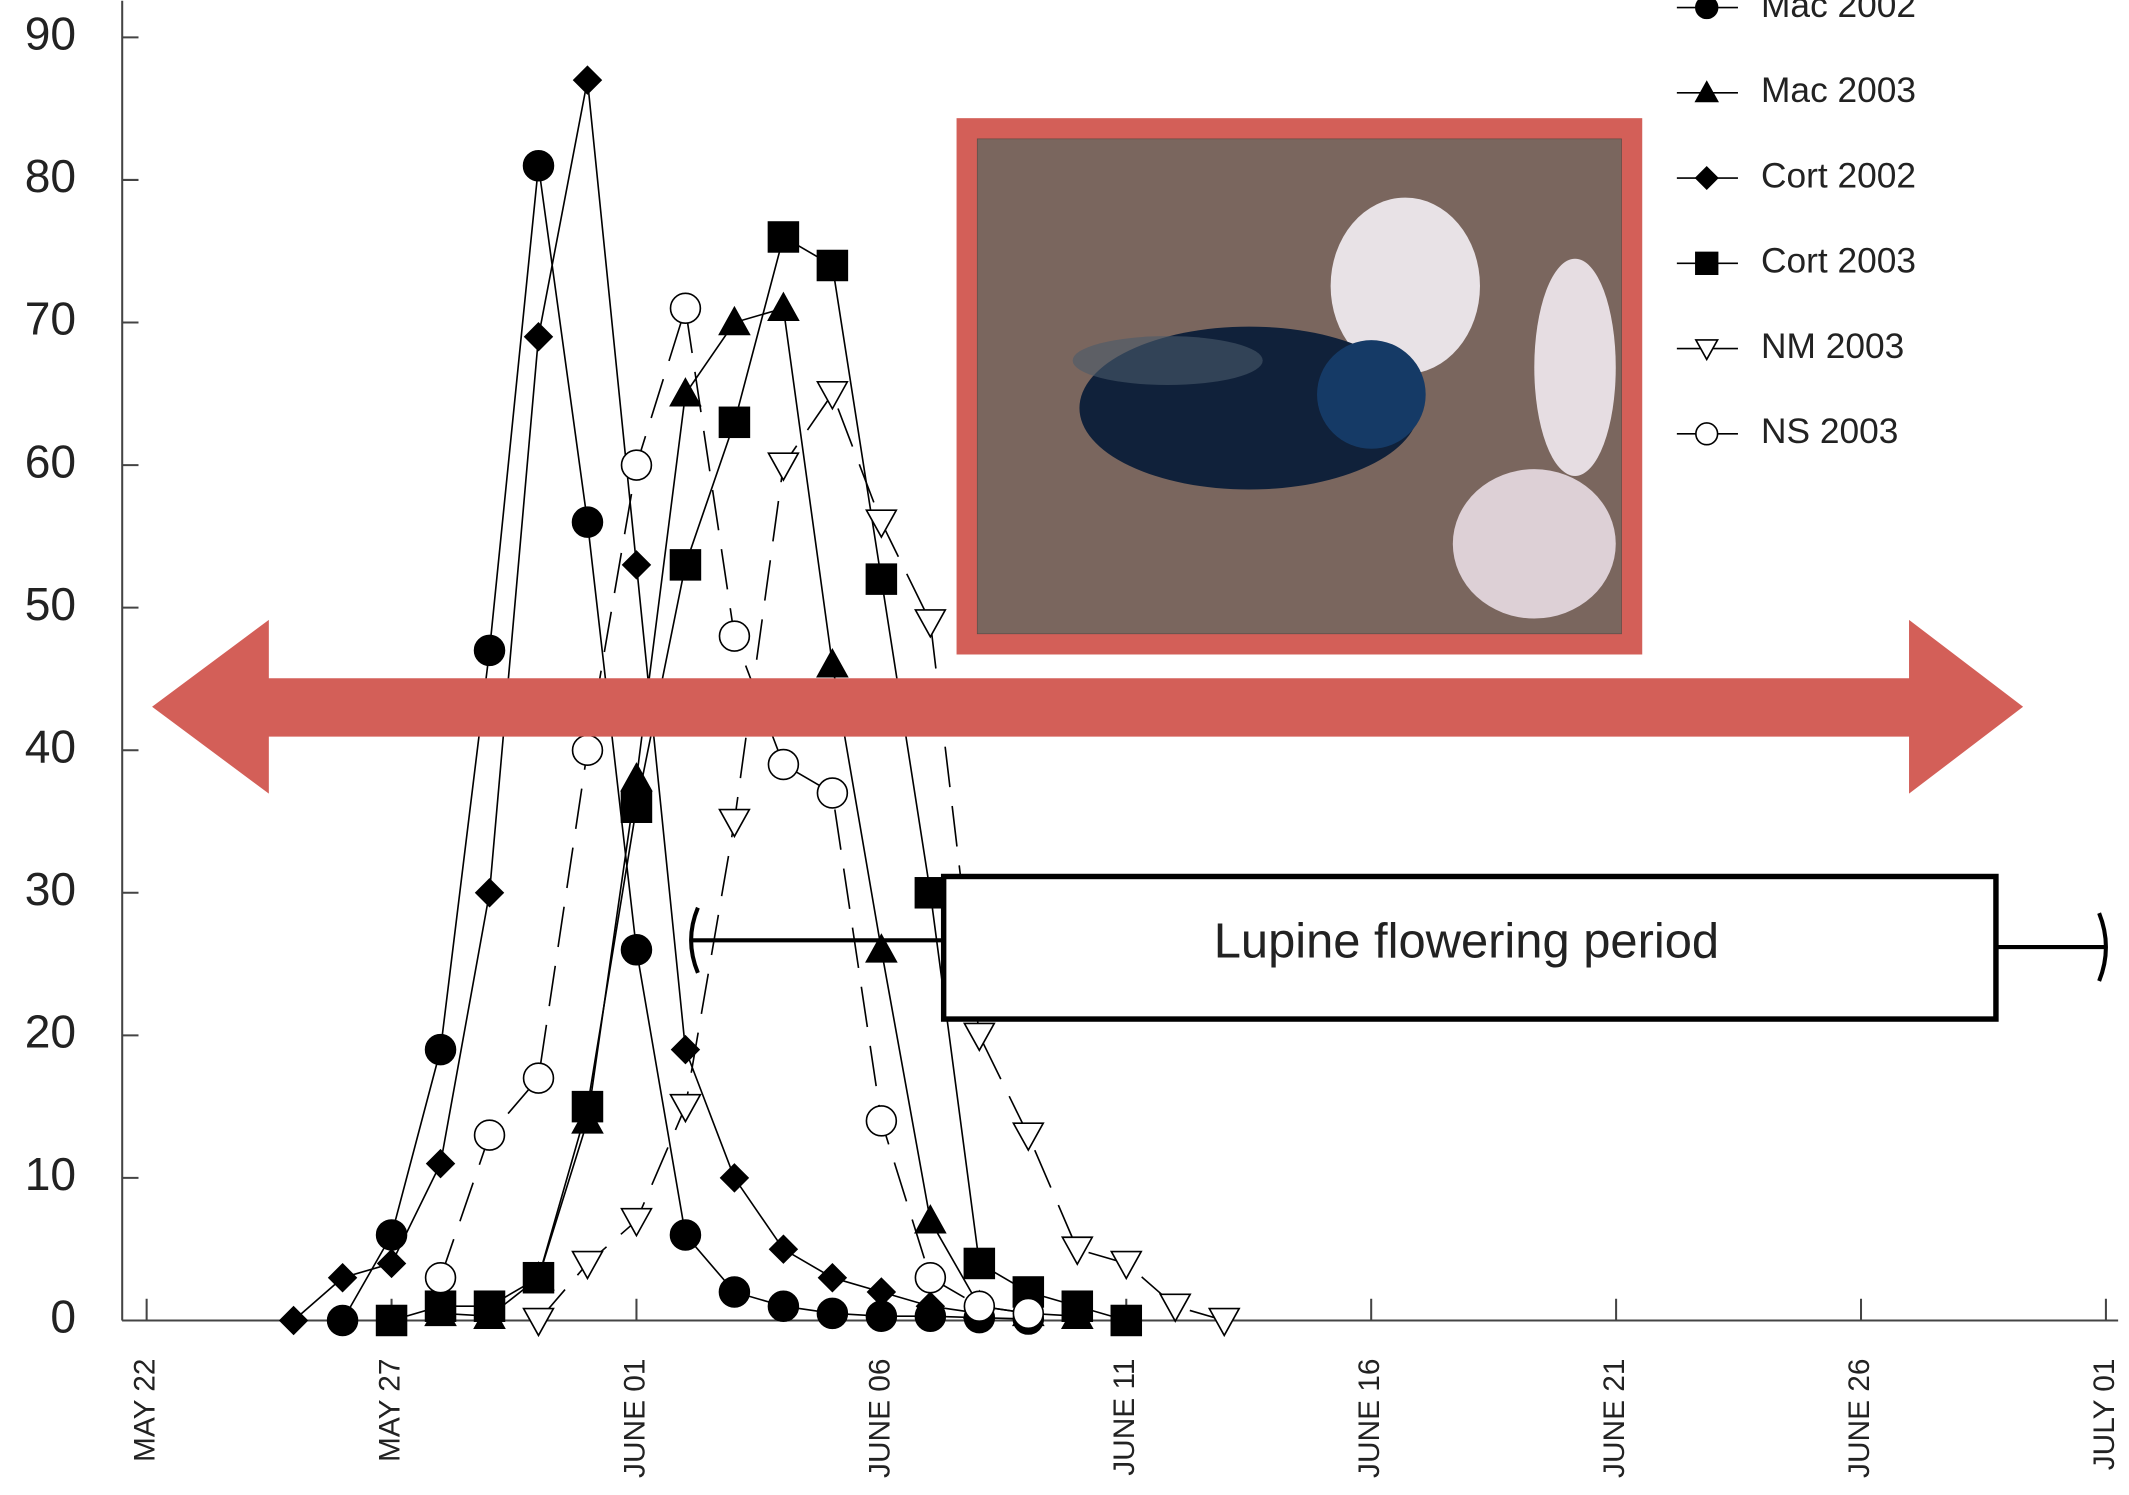 The image size is (2129, 1495). I want to click on flowering-arrow, so click(1398, 944).